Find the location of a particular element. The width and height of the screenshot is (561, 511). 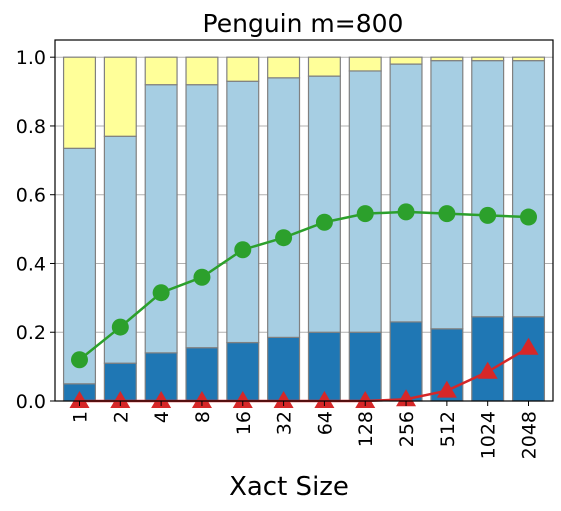

x-tick-label: 512 is located at coordinates (448, 429).